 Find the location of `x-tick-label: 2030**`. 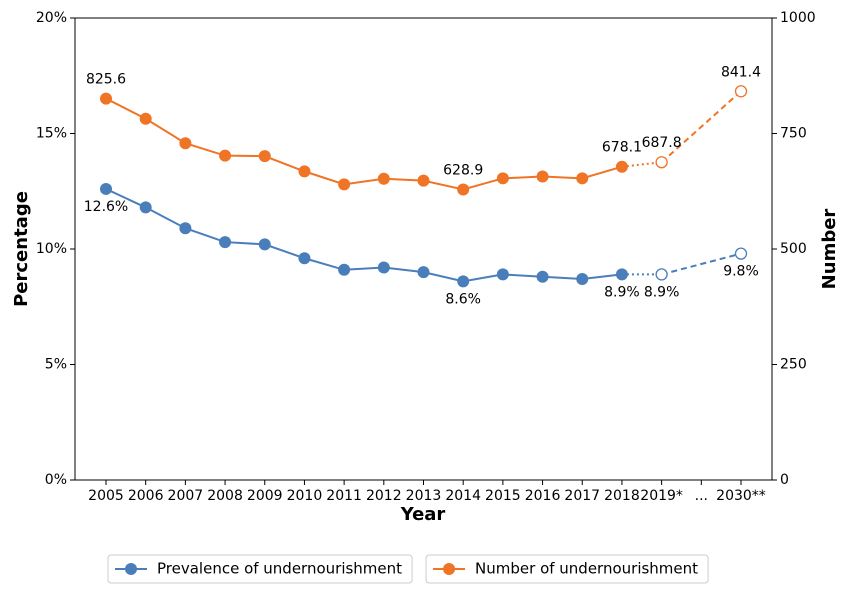

x-tick-label: 2030** is located at coordinates (741, 496).